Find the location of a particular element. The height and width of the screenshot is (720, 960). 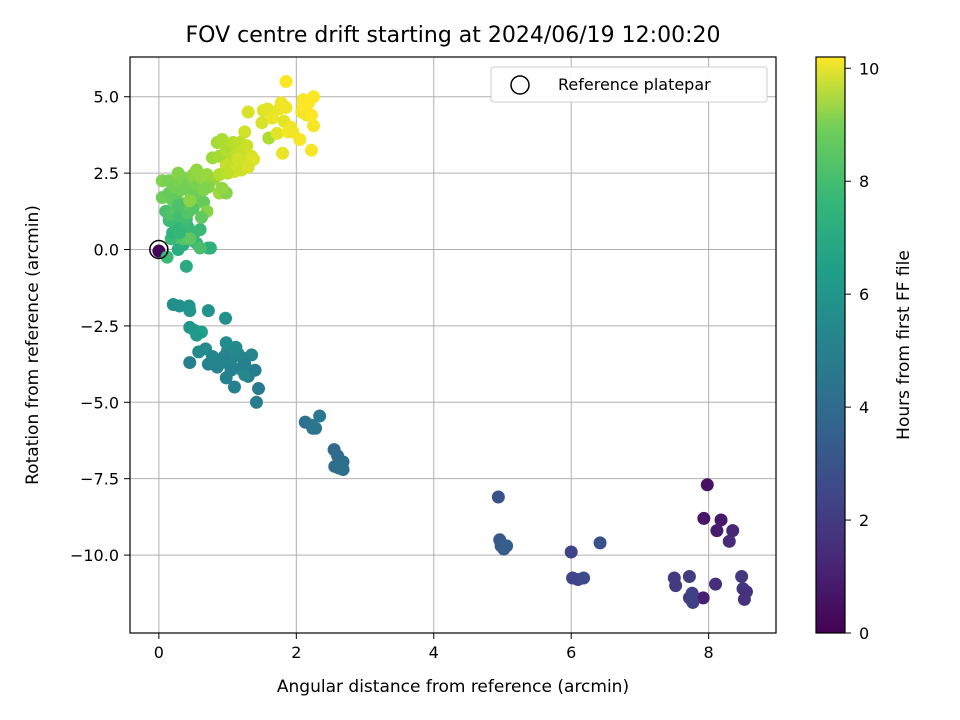

colorbar-ticks: 0 2 4 6 8 10 is located at coordinates (862, 351).